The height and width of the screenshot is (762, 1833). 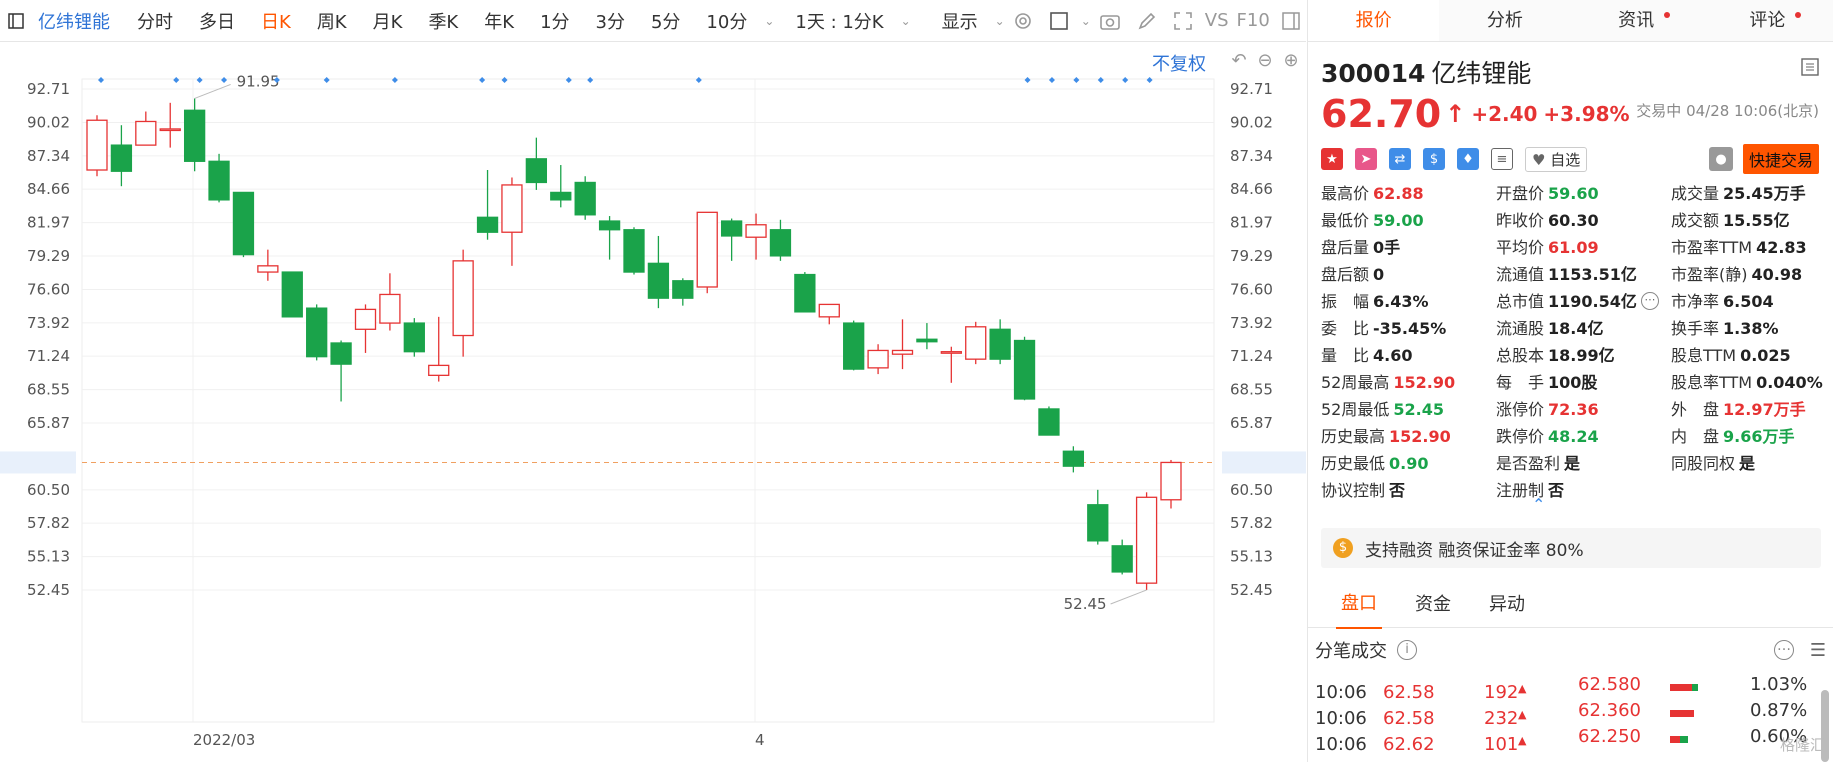 I want to click on tab-2: 资讯, so click(x=1636, y=20).